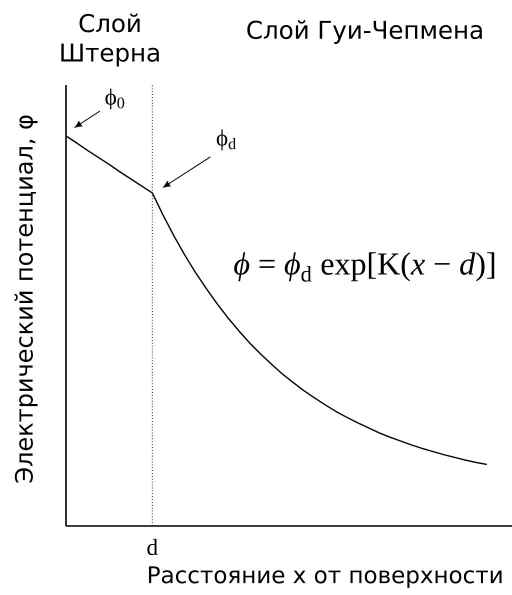  I want to click on x-axis-title: Расстояние x от поверхности, so click(325, 577).